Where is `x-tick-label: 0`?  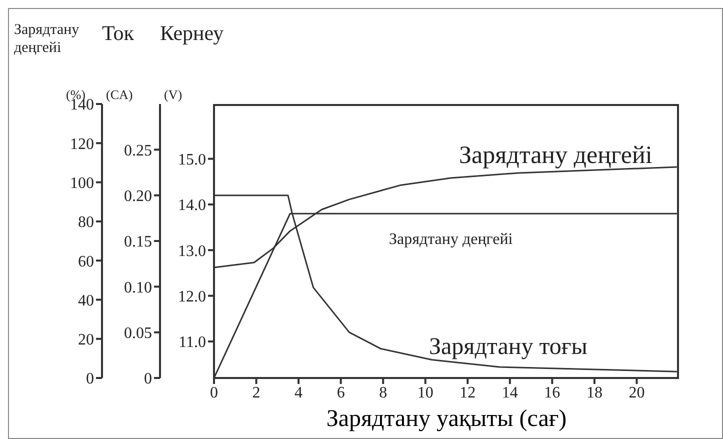 x-tick-label: 0 is located at coordinates (214, 393).